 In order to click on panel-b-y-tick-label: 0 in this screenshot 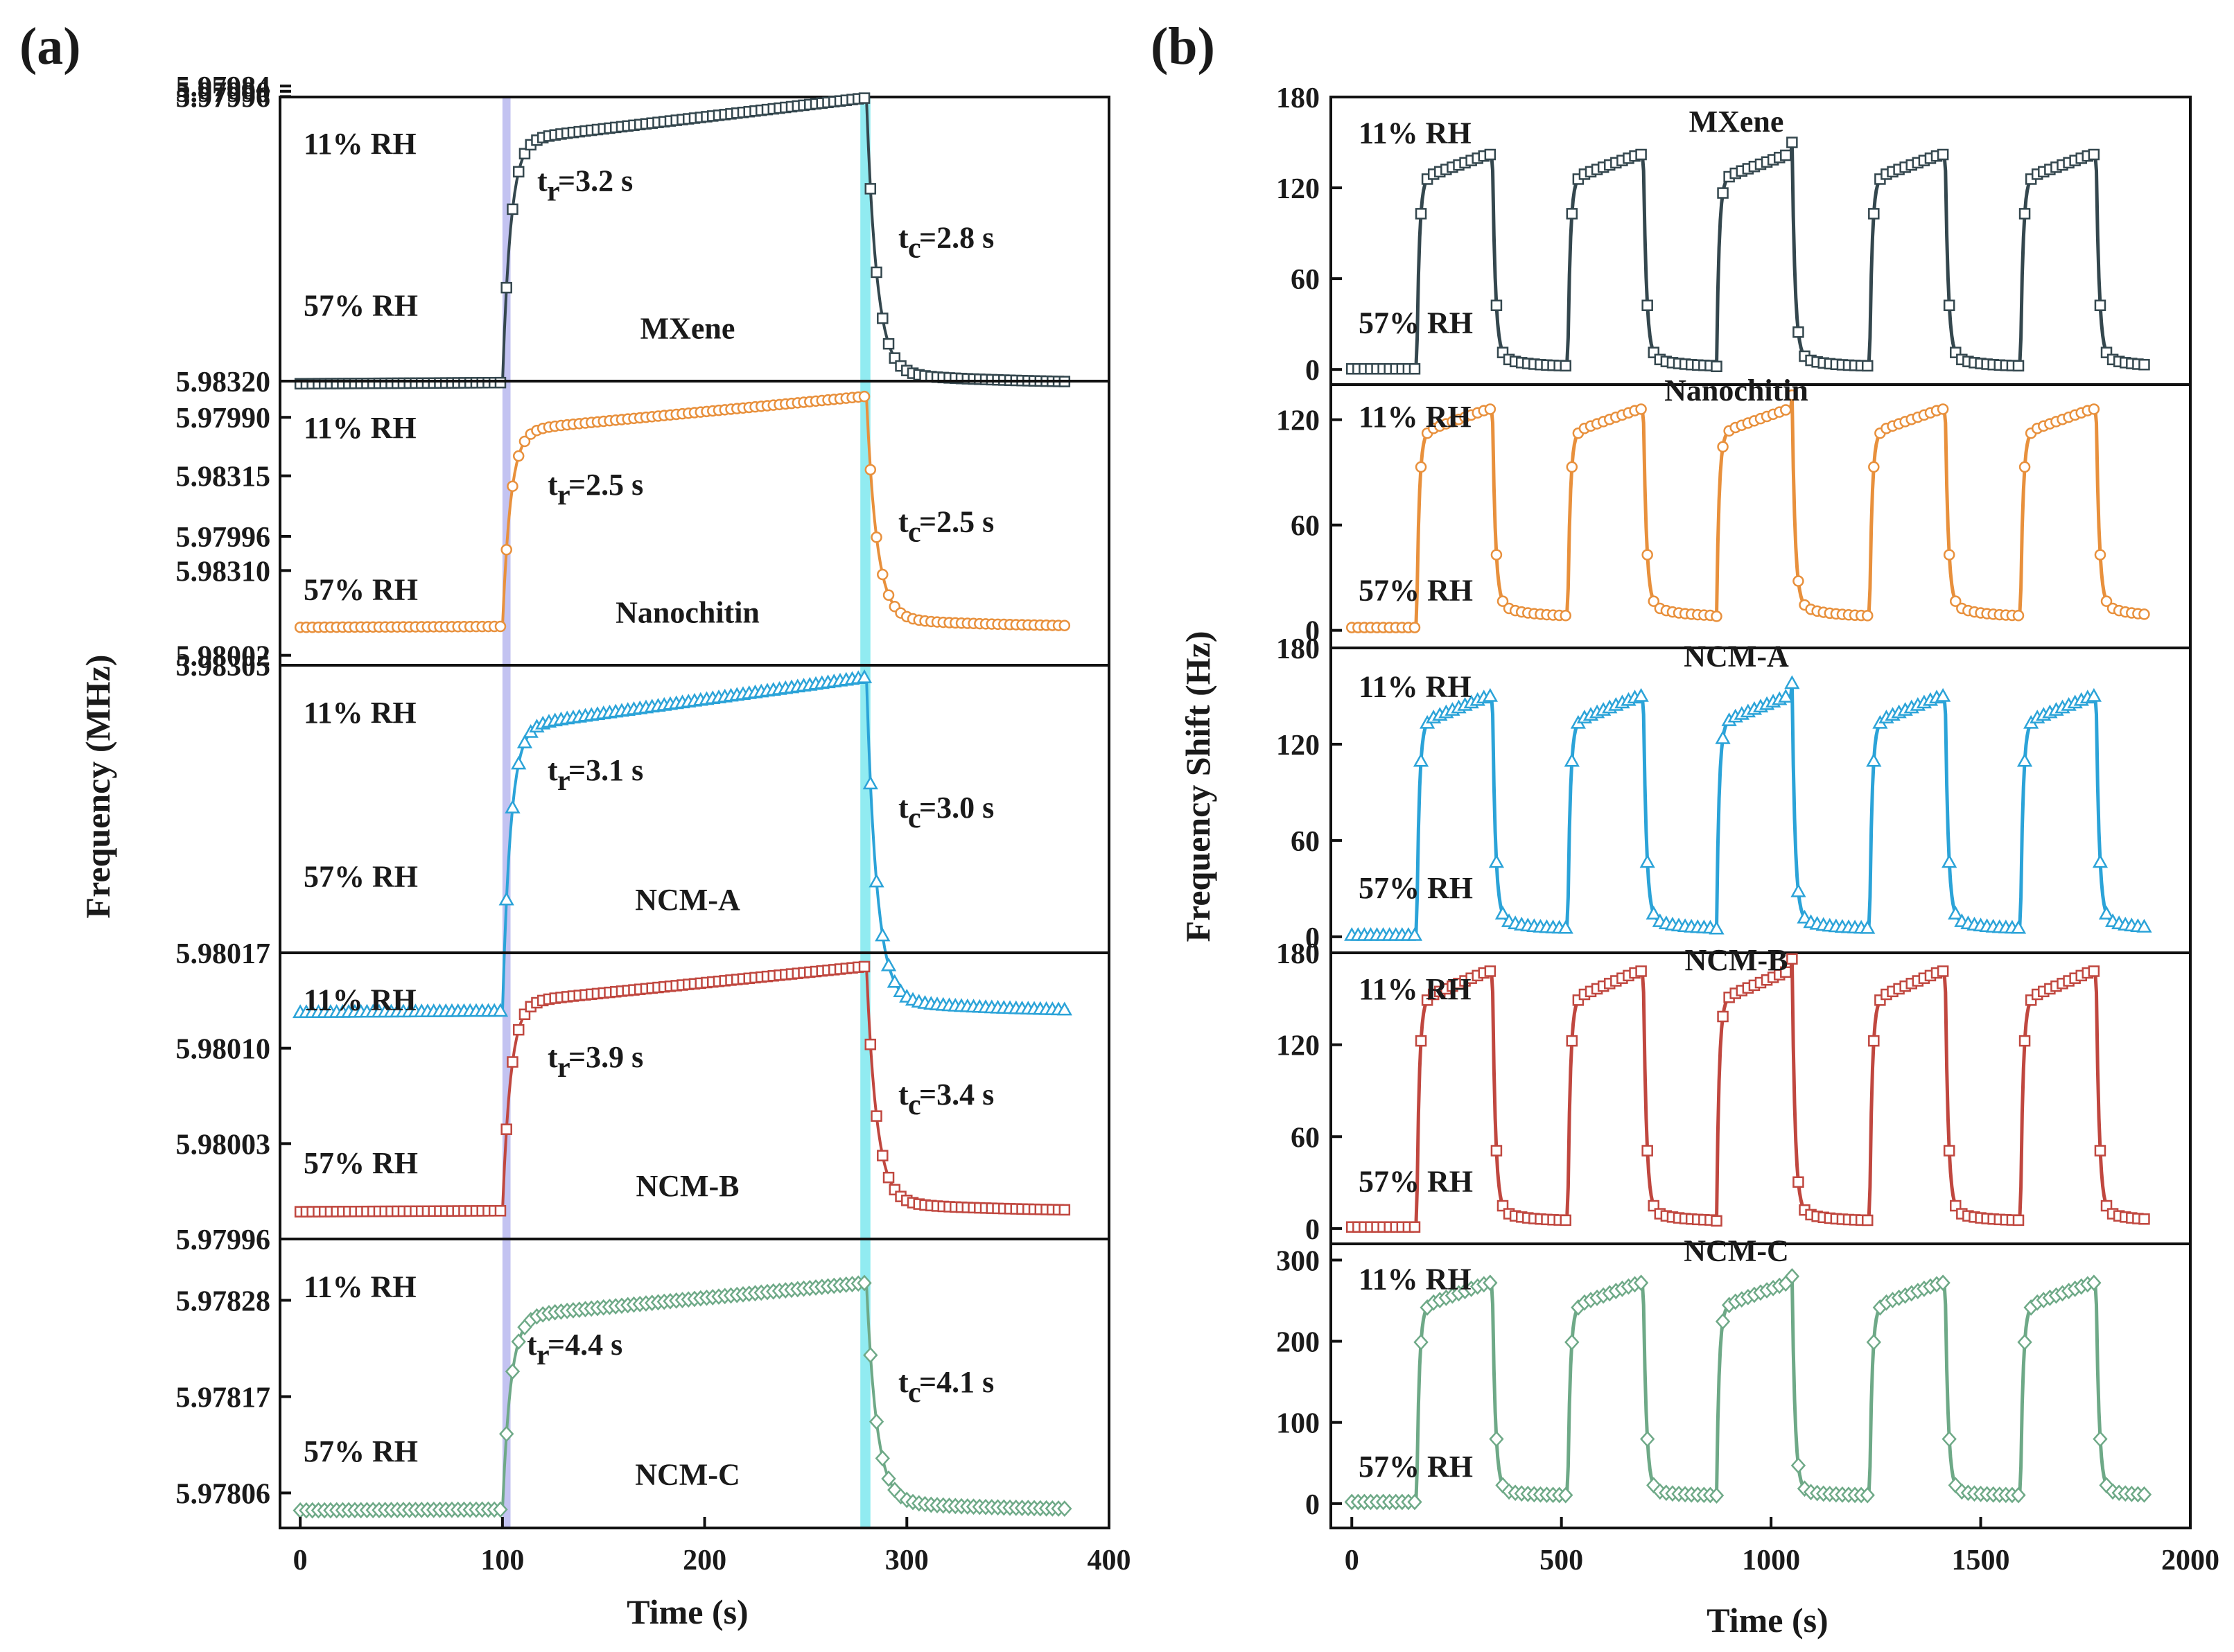, I will do `click(1312, 371)`.